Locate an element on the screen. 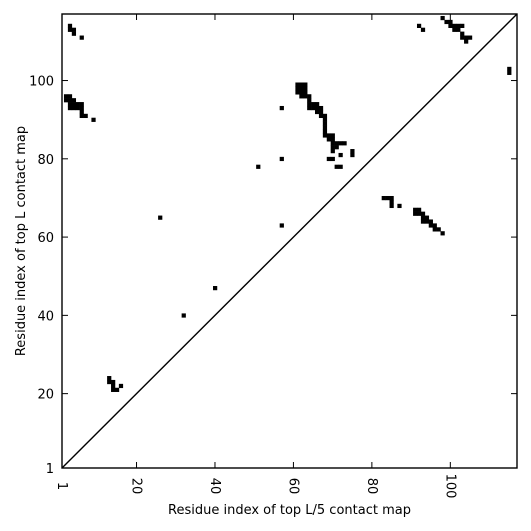 The height and width of the screenshot is (531, 531). x-tick-label: 1 is located at coordinates (61, 486).